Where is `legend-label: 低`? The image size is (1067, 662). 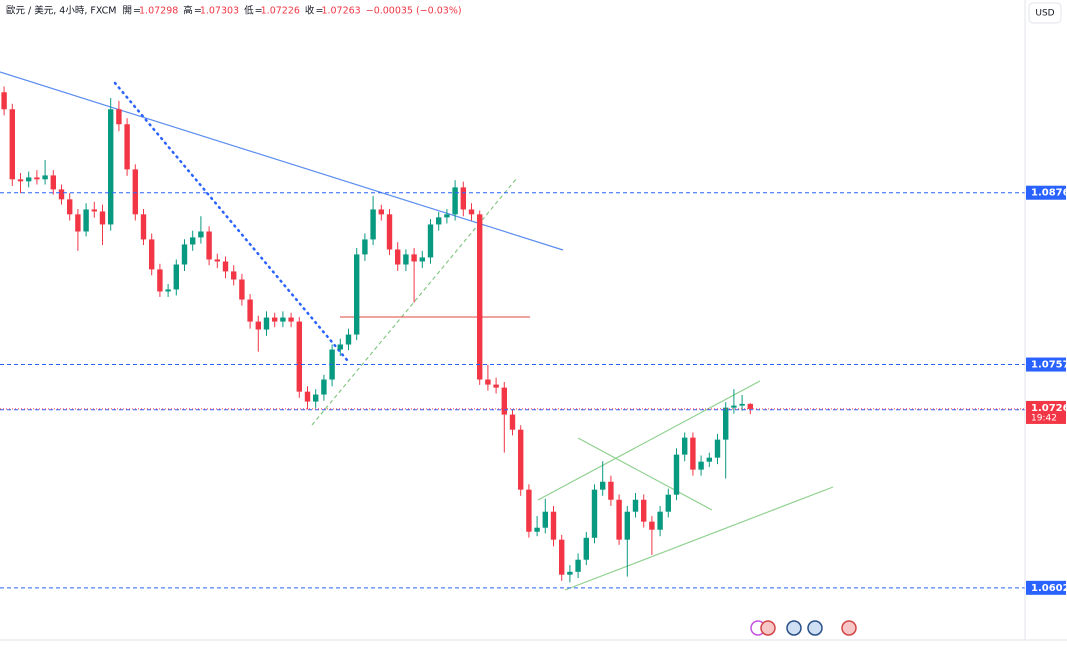
legend-label: 低 is located at coordinates (249, 11).